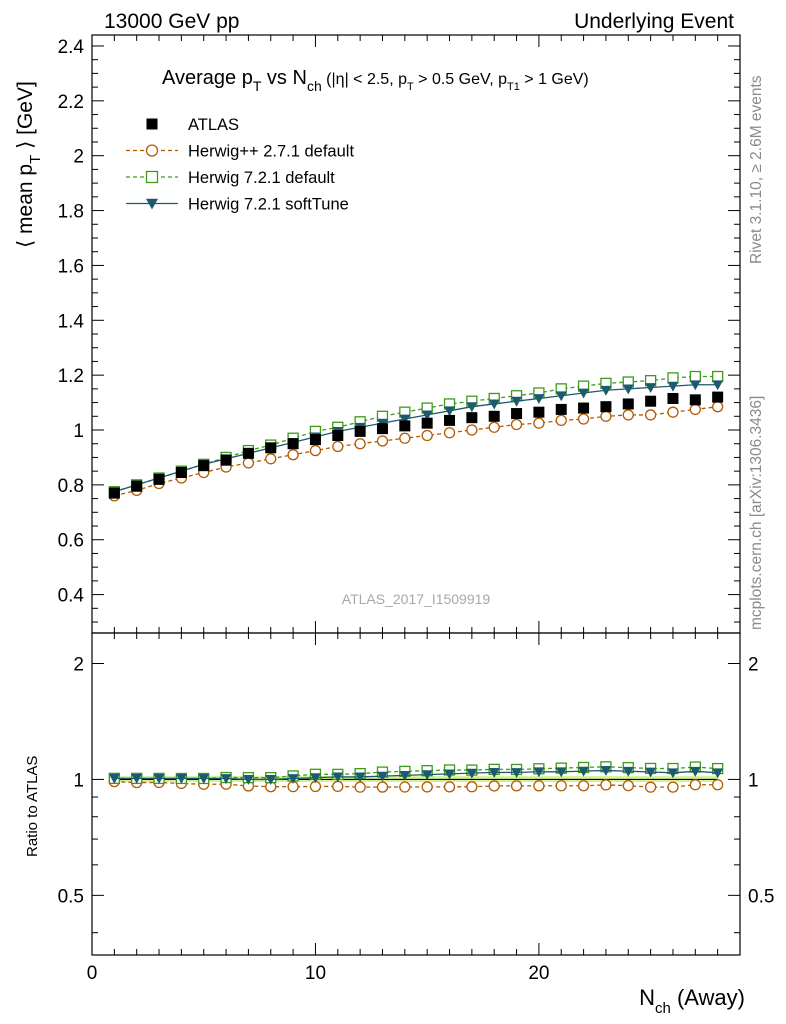  What do you see at coordinates (756, 513) in the screenshot?
I see `mcplots-label: mcplots.cern.ch [arXiv:1306.3436]` at bounding box center [756, 513].